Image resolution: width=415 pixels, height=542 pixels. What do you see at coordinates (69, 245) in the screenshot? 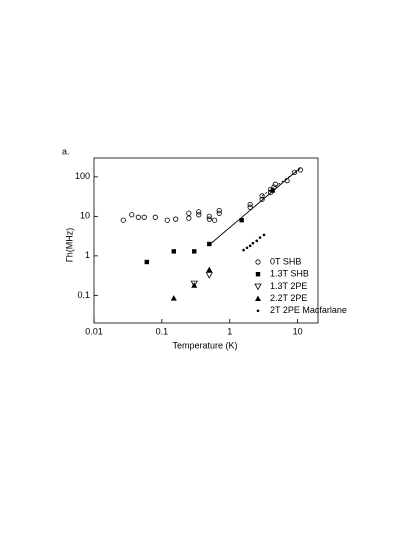
I see `y-axis-label: Γh(MHz)` at bounding box center [69, 245].